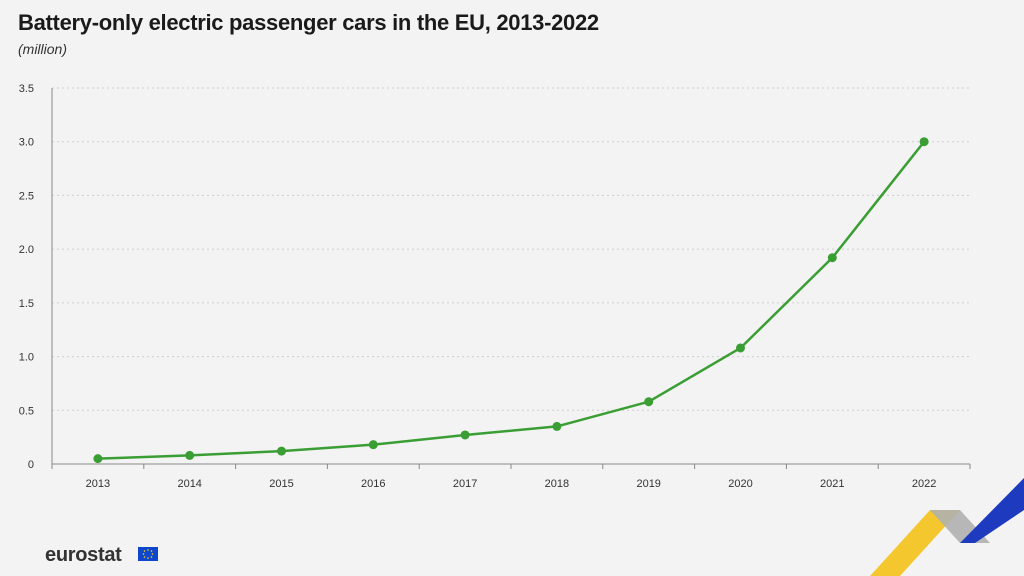 This screenshot has width=1024, height=576. What do you see at coordinates (26, 196) in the screenshot?
I see `y-tick-label: 2.5` at bounding box center [26, 196].